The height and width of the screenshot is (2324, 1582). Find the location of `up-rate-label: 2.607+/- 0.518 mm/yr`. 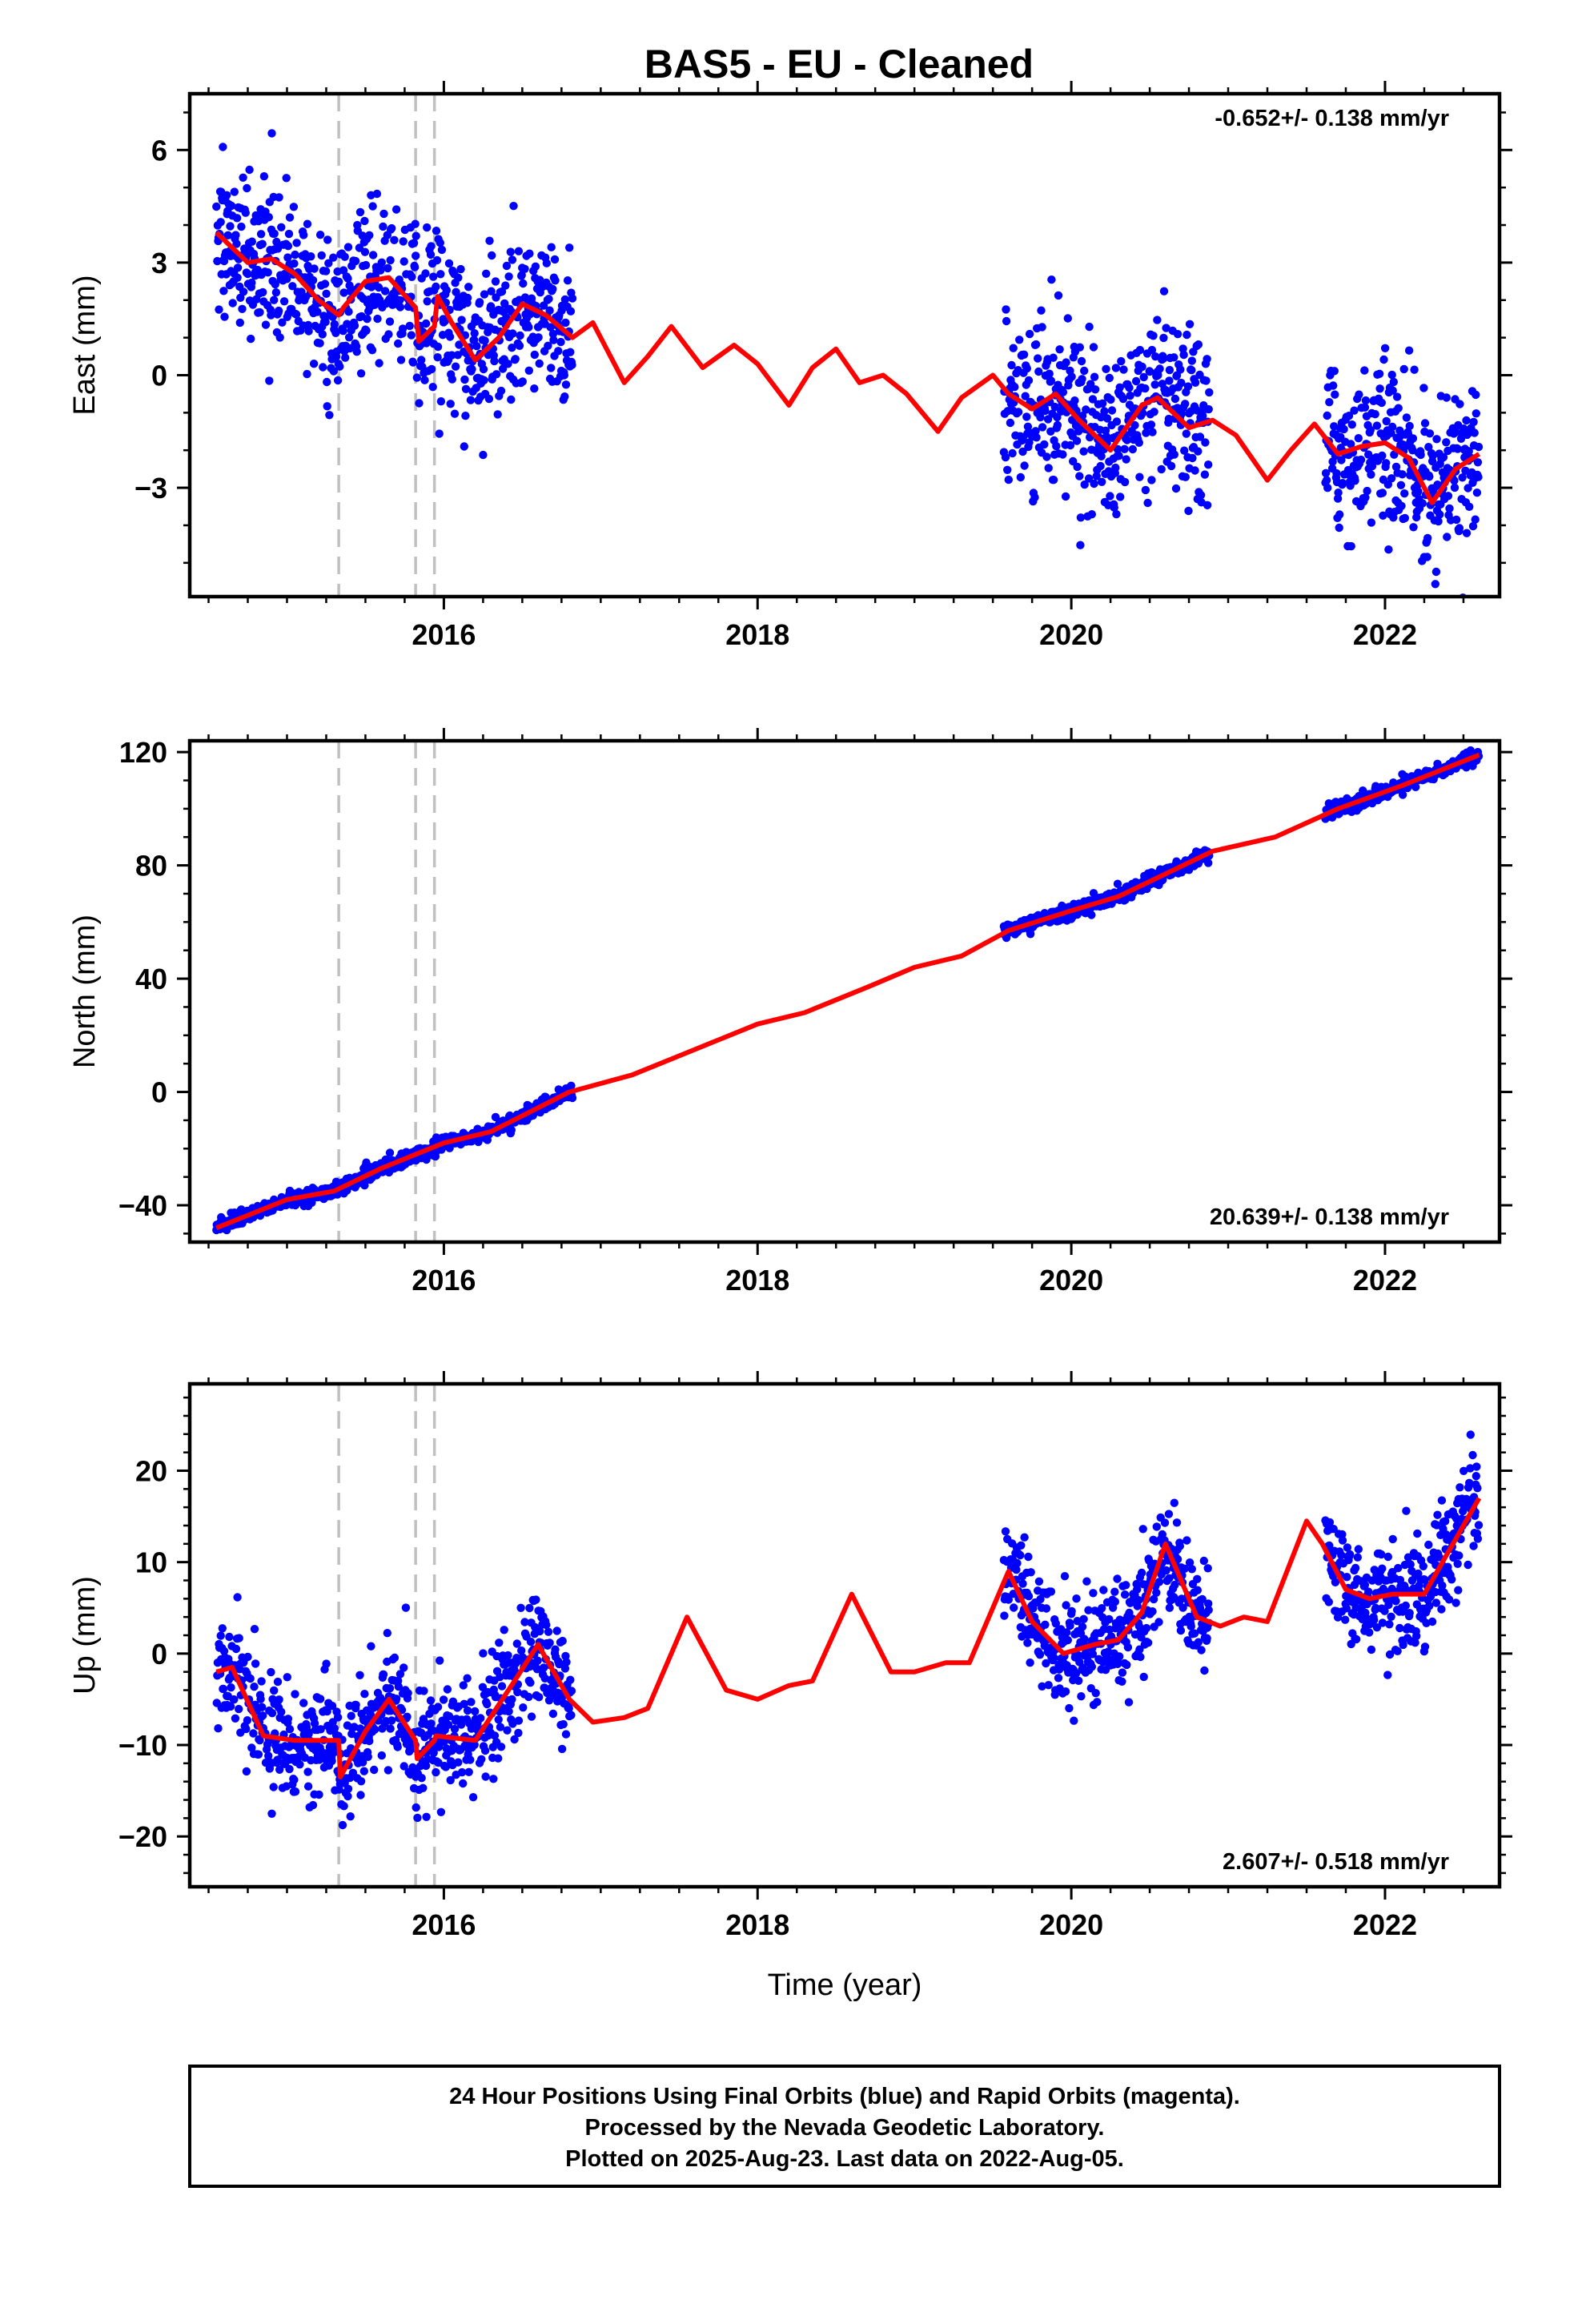

up-rate-label: 2.607+/- 0.518 mm/yr is located at coordinates (1336, 1862).